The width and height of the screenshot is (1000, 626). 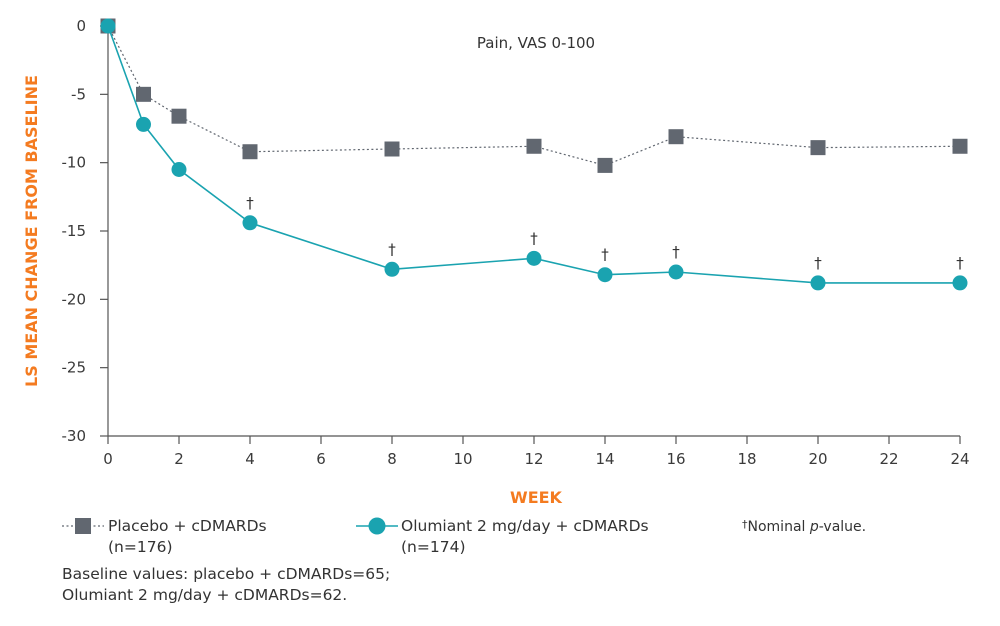 I want to click on footnote-symbol: †, so click(x=745, y=524).